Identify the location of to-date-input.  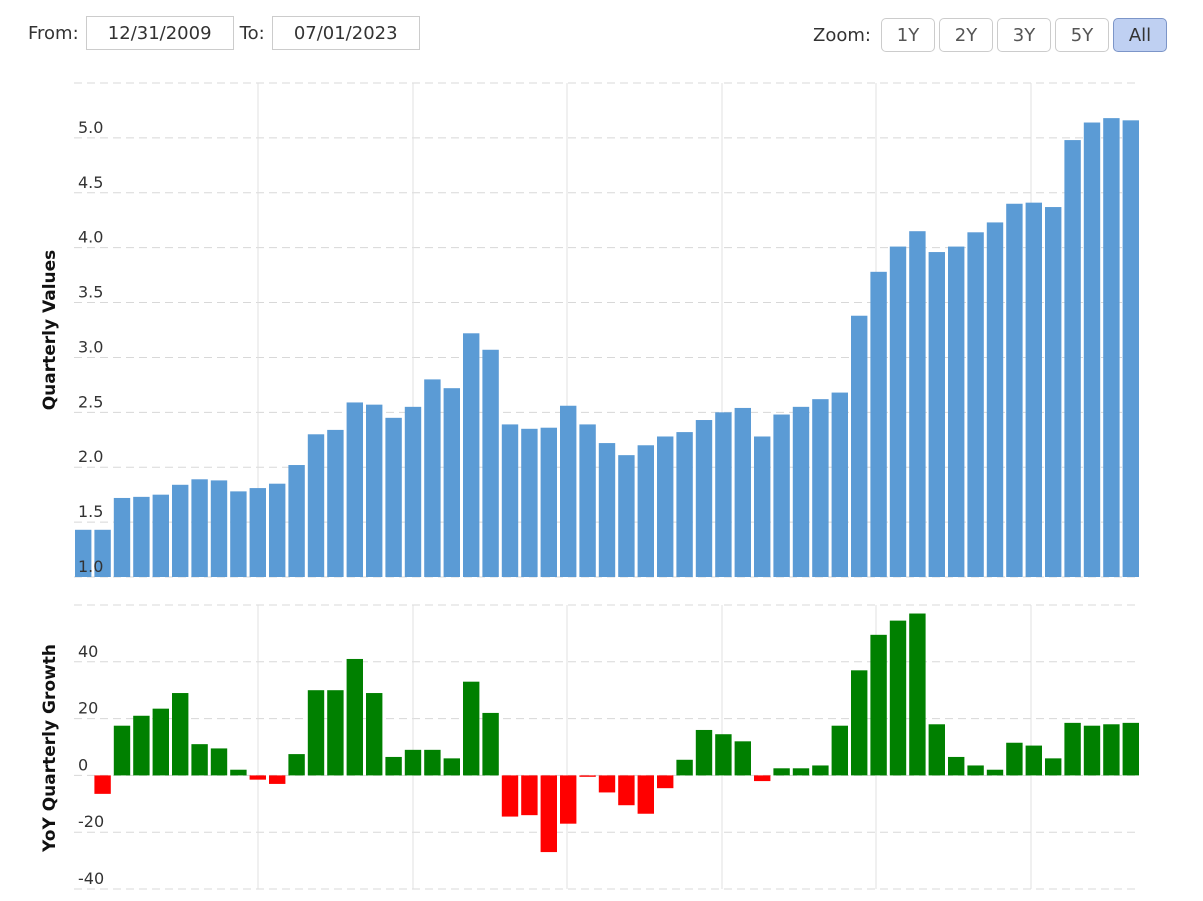
(345, 33).